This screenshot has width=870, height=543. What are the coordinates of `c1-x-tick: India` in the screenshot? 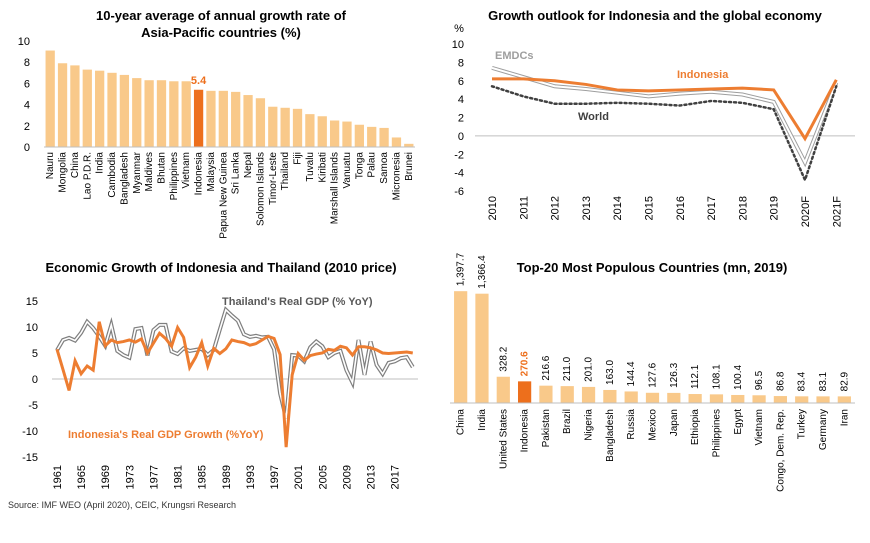 It's located at (100, 163).